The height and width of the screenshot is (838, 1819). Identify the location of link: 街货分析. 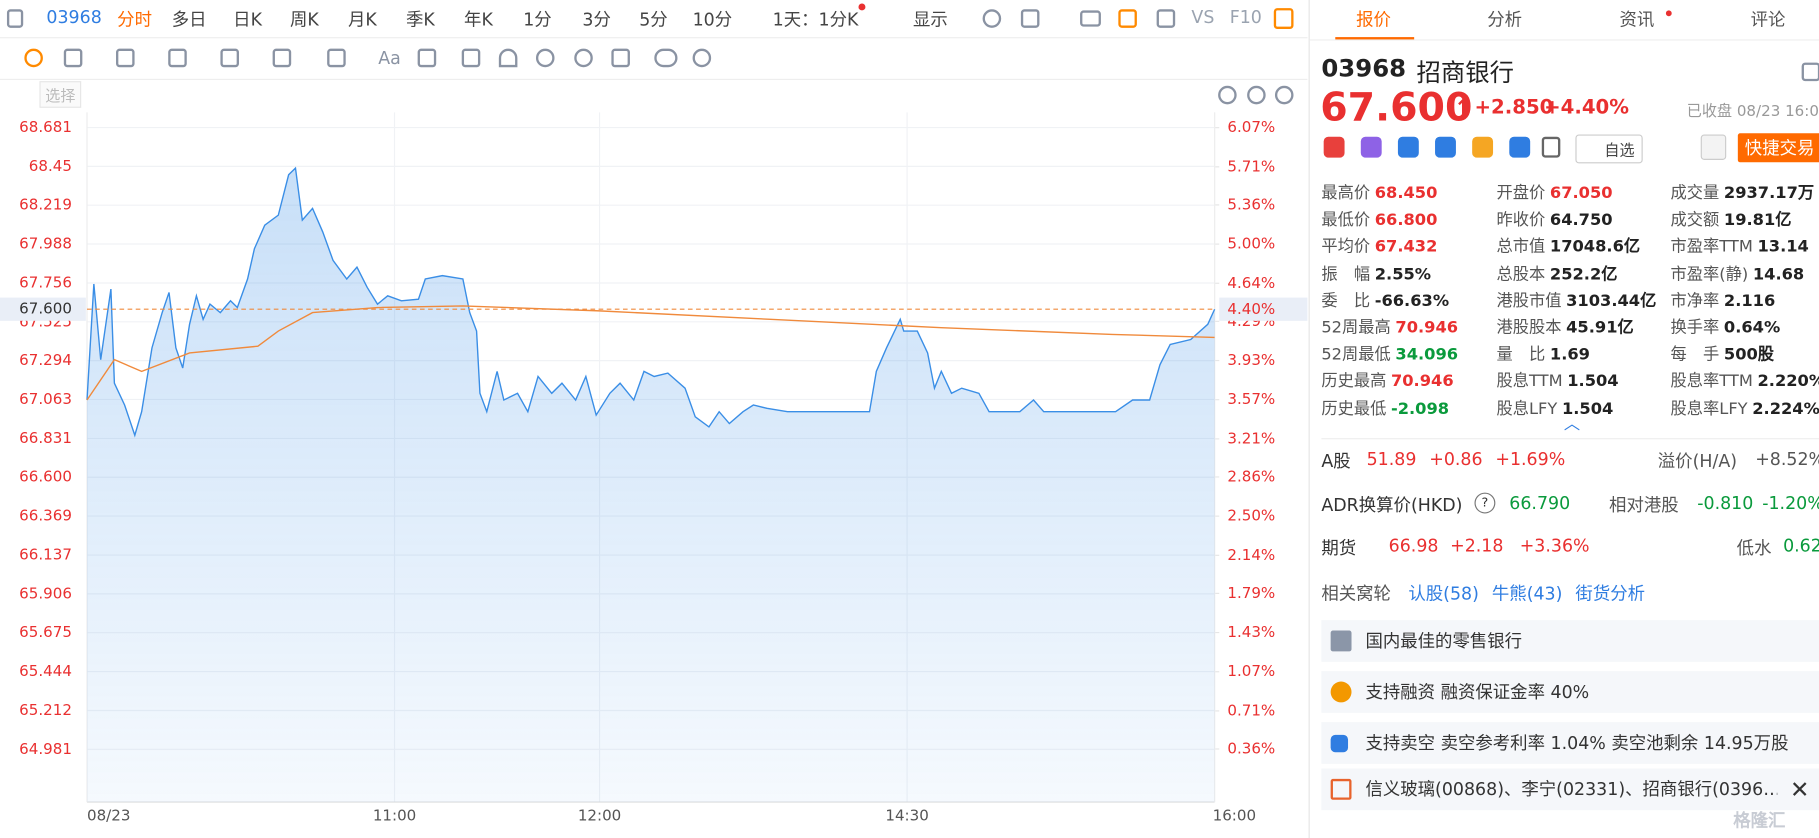
(1610, 593).